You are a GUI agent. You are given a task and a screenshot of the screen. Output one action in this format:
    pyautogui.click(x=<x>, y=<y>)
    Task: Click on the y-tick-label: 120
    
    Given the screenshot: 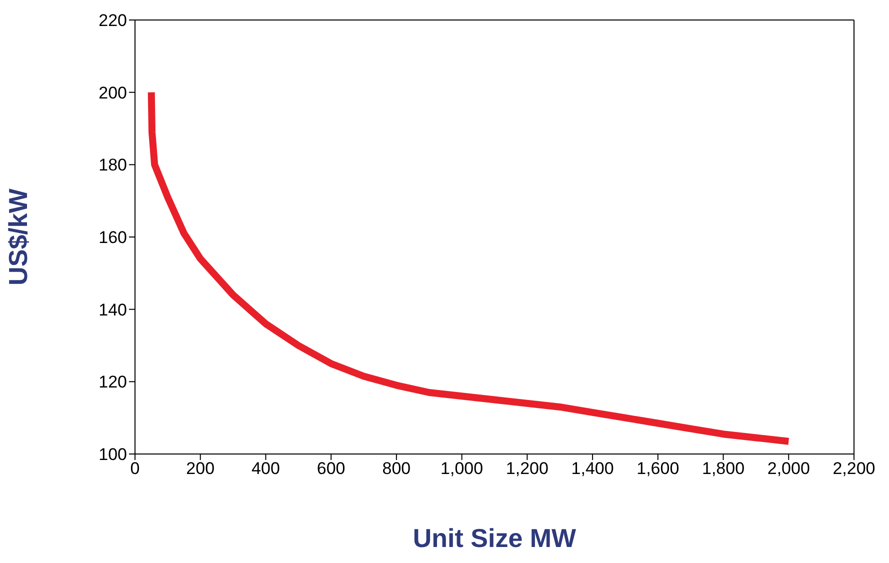 What is the action you would take?
    pyautogui.click(x=112, y=382)
    